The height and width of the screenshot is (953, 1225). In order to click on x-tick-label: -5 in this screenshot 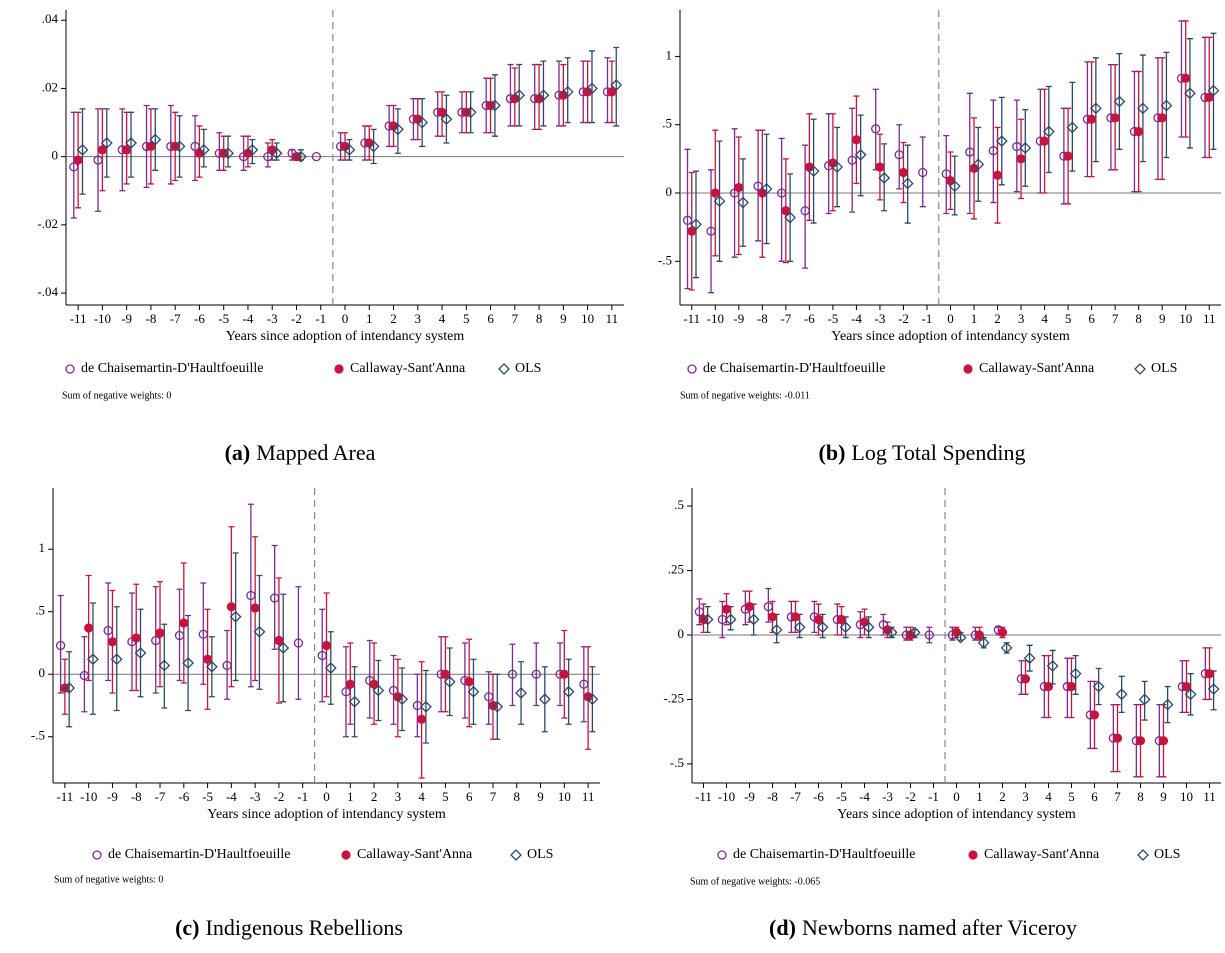, I will do `click(832, 318)`.